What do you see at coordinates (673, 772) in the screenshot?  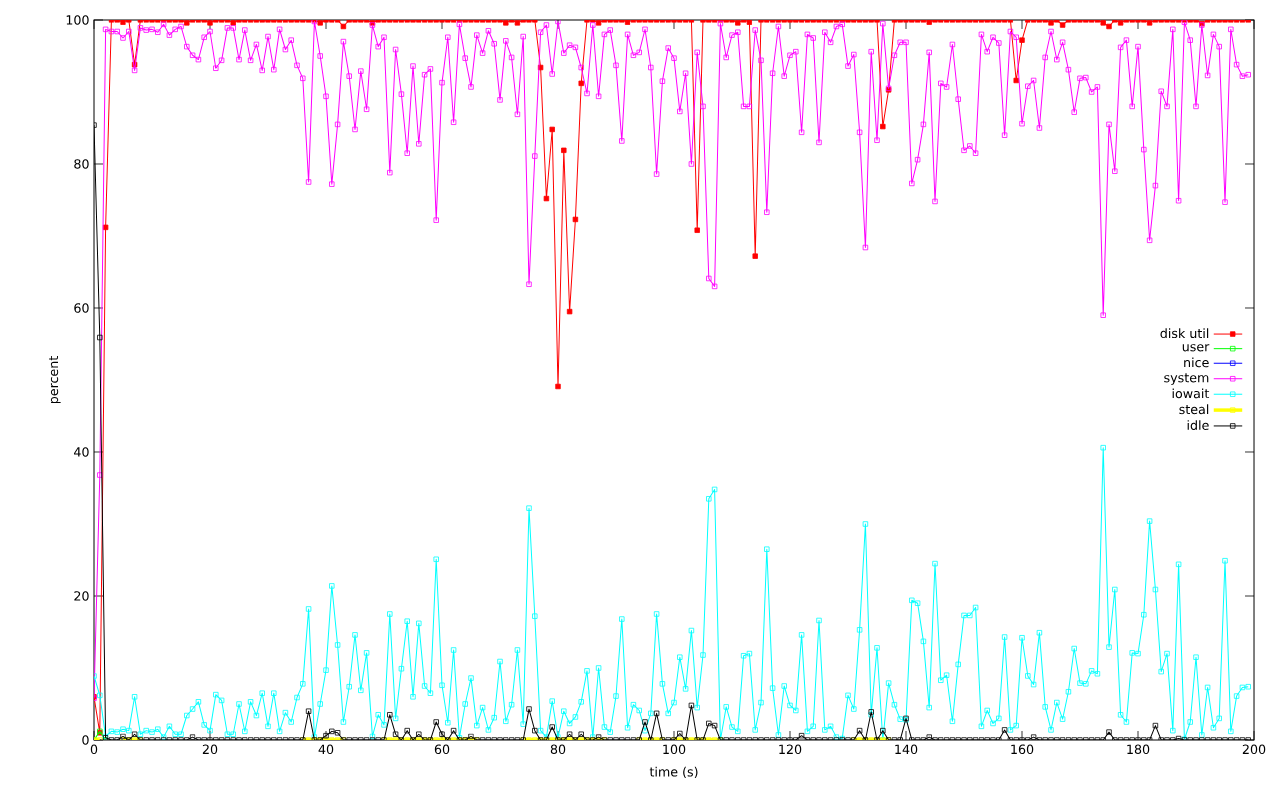 I see `x-axis-title: time (s)` at bounding box center [673, 772].